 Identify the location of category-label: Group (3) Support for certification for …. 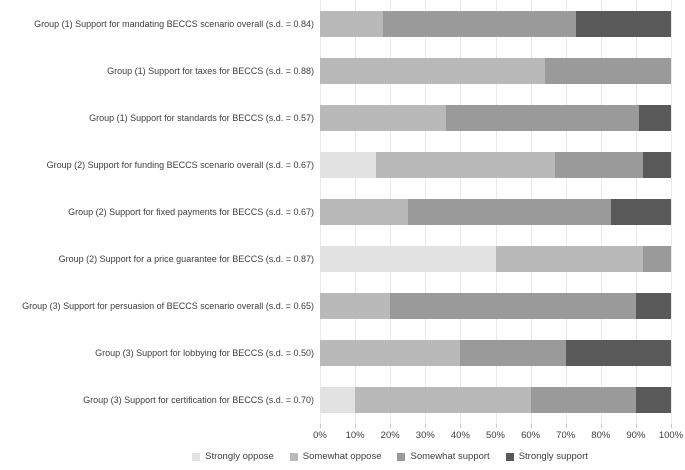
(198, 400).